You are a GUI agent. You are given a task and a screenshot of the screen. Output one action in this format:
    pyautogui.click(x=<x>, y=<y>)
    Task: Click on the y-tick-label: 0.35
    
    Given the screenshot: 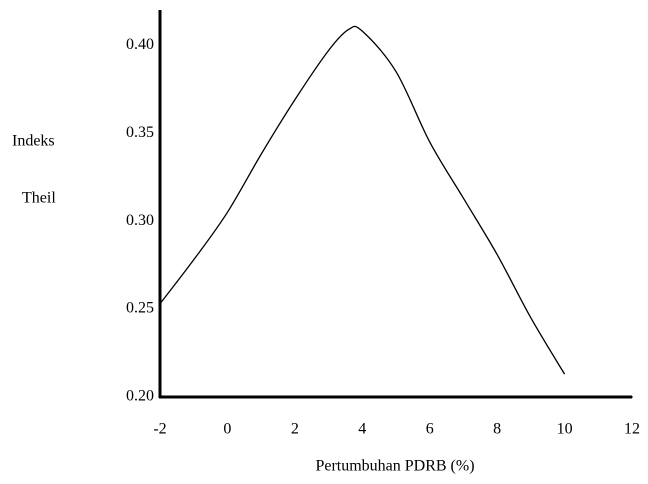 What is the action you would take?
    pyautogui.click(x=140, y=132)
    